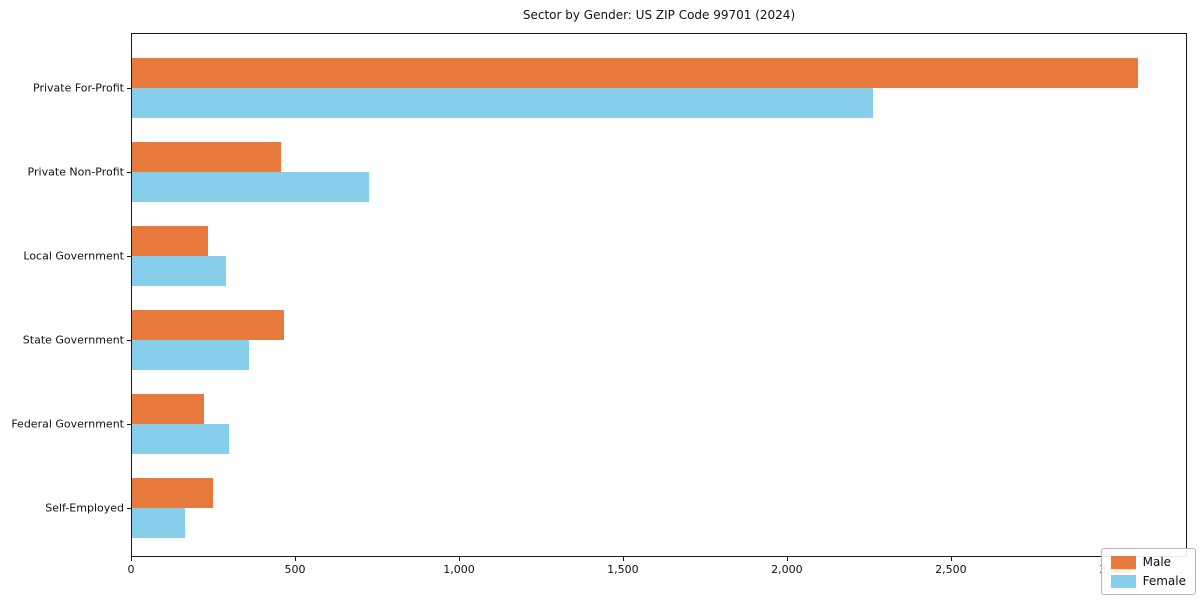 The height and width of the screenshot is (600, 1200). What do you see at coordinates (459, 569) in the screenshot?
I see `x-tick-label: 1,000` at bounding box center [459, 569].